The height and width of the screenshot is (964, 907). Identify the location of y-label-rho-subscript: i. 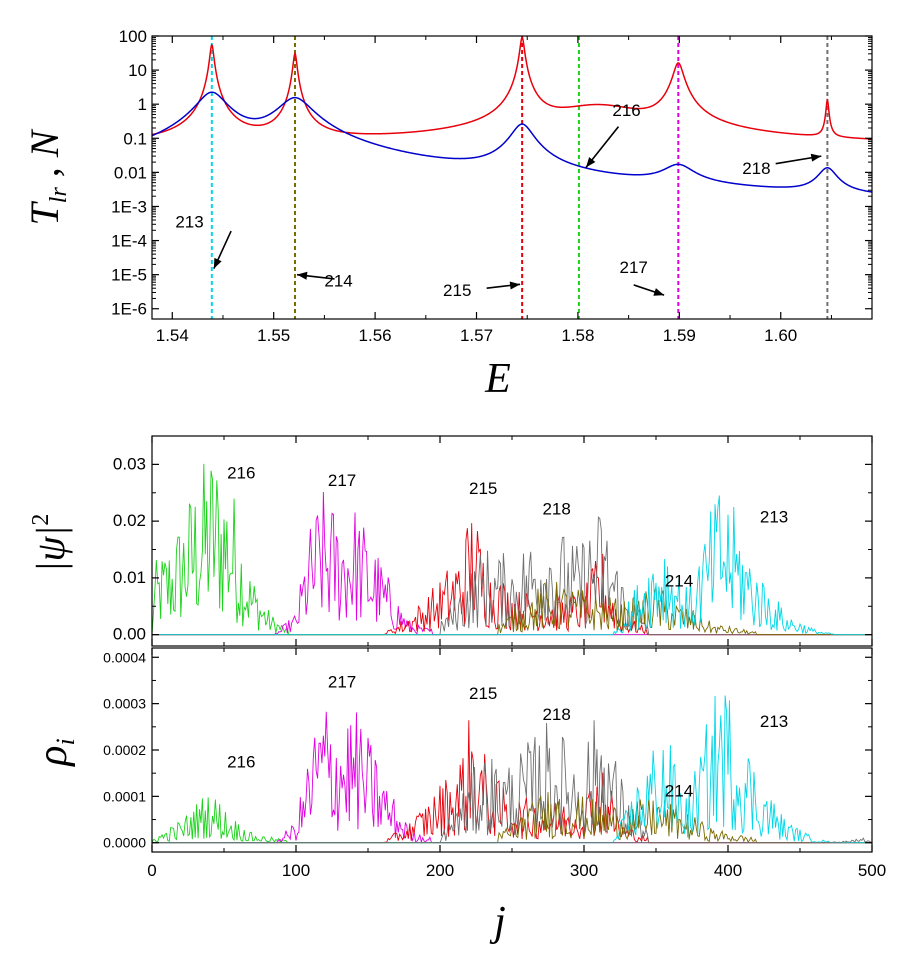
(65, 741).